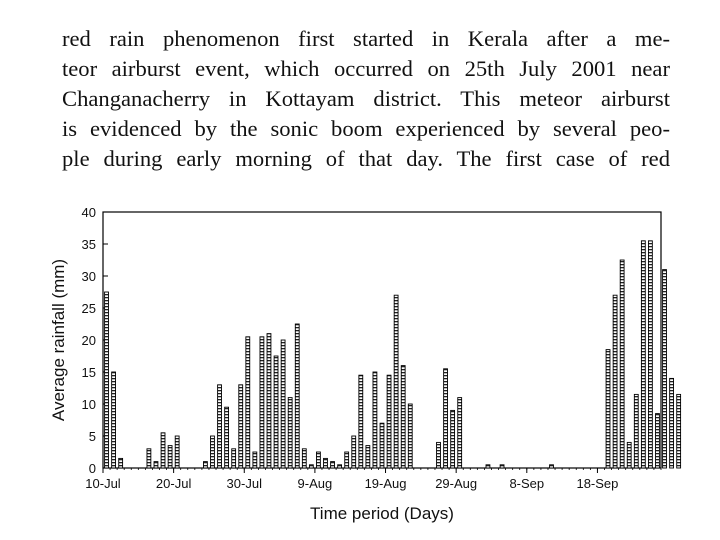  Describe the element at coordinates (92, 468) in the screenshot. I see `y-tick-label: 0` at that location.